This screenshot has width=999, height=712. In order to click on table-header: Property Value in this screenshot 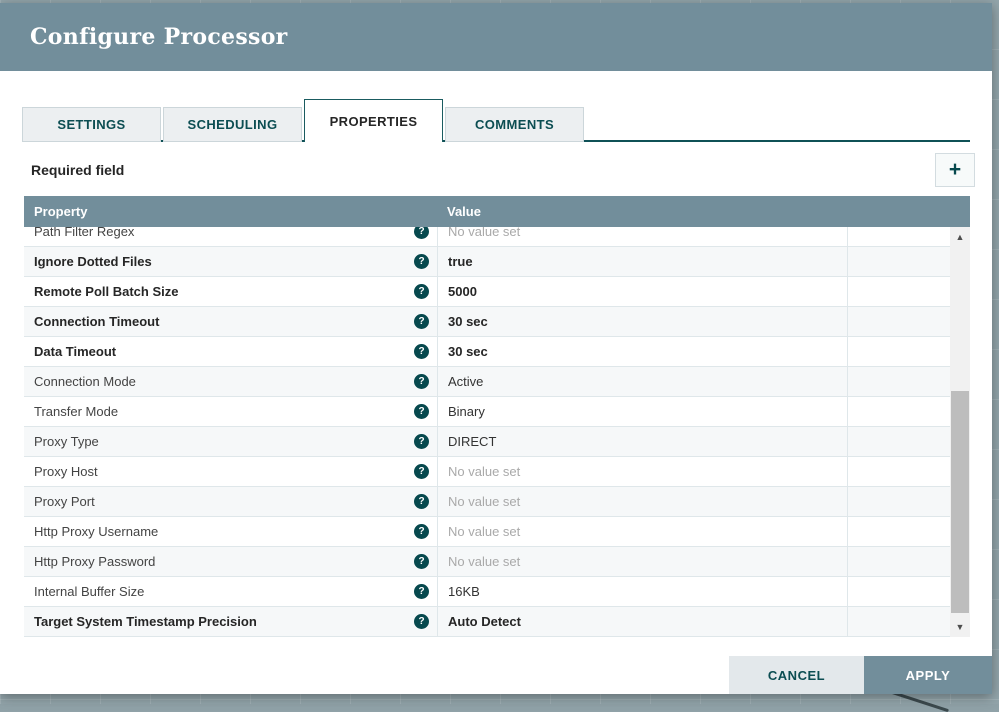, I will do `click(497, 211)`.